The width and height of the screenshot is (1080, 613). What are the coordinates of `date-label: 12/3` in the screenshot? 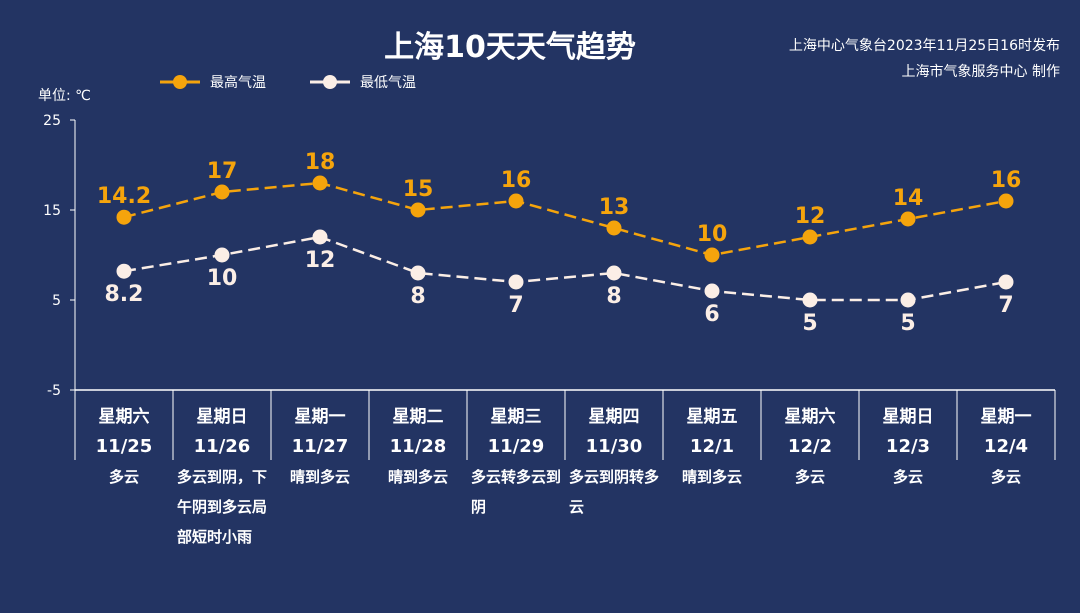 It's located at (908, 446).